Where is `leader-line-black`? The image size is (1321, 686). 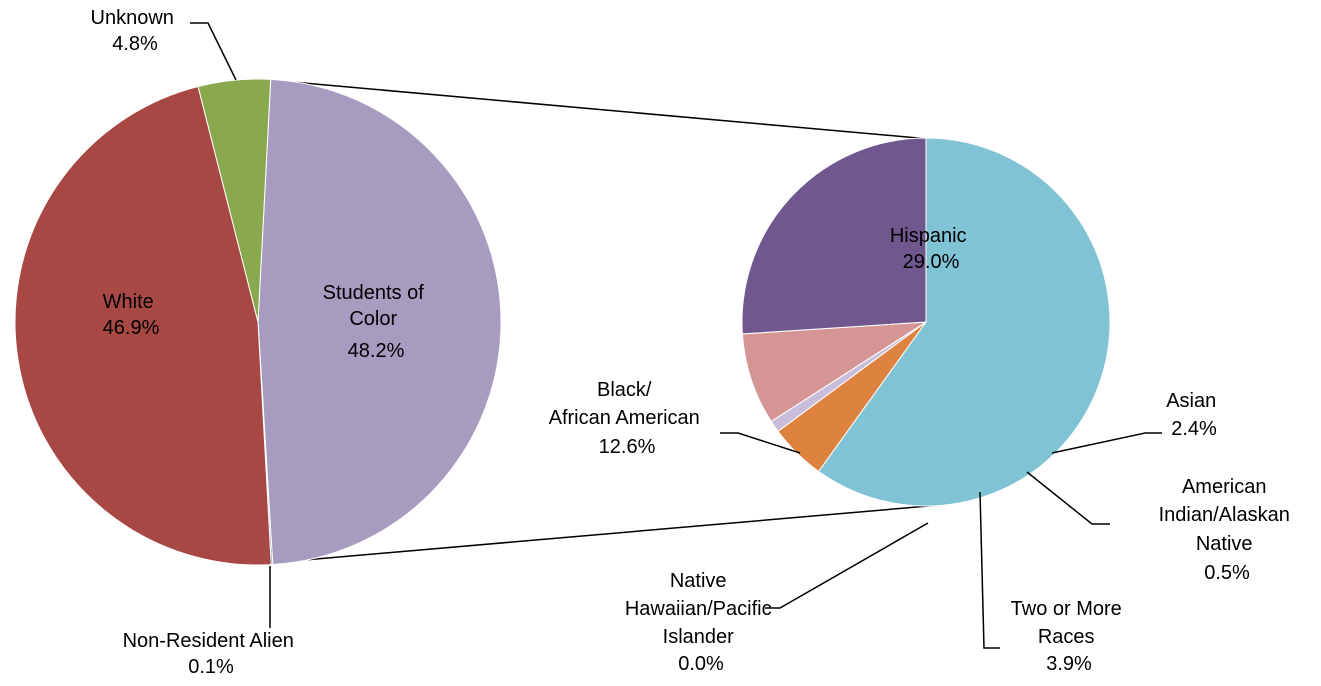
leader-line-black is located at coordinates (760, 443).